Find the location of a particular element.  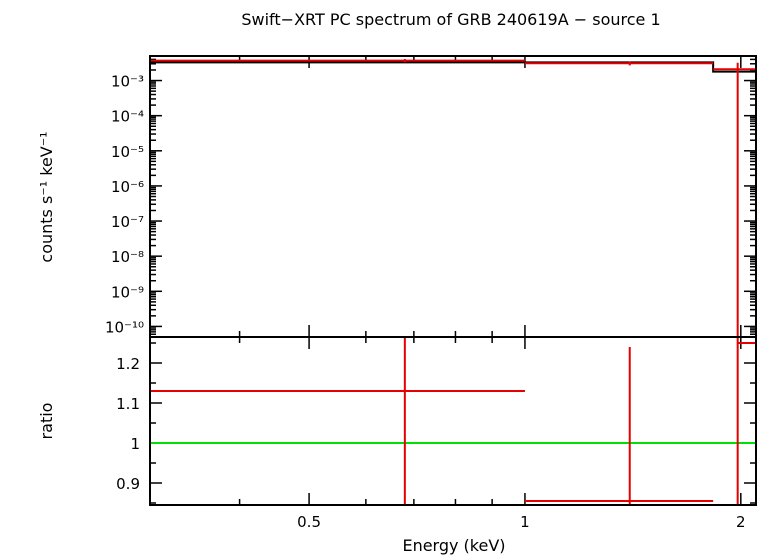

y-tick-label: 10⁻³ is located at coordinates (127, 82).